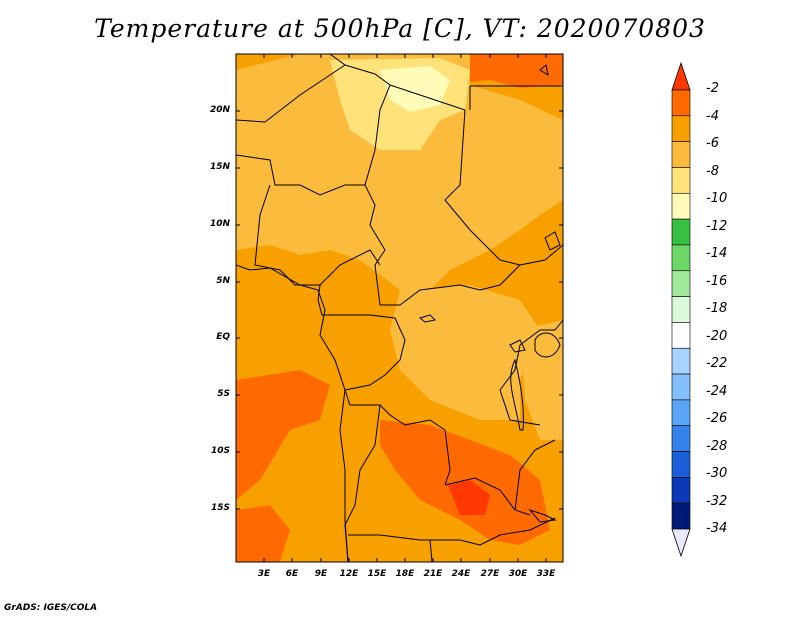  Describe the element at coordinates (349, 574) in the screenshot. I see `lon-label-12e: 12E` at that location.